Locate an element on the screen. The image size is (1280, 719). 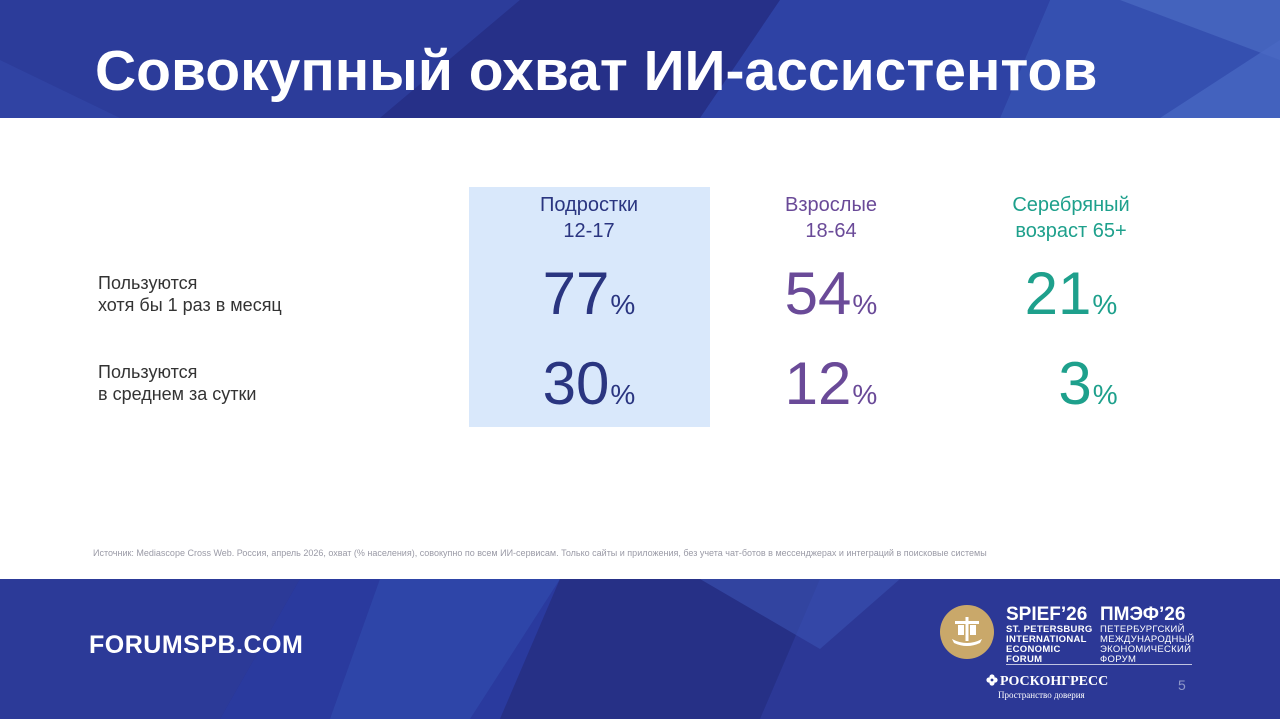
column-header-label: Подростки is located at coordinates (589, 205).